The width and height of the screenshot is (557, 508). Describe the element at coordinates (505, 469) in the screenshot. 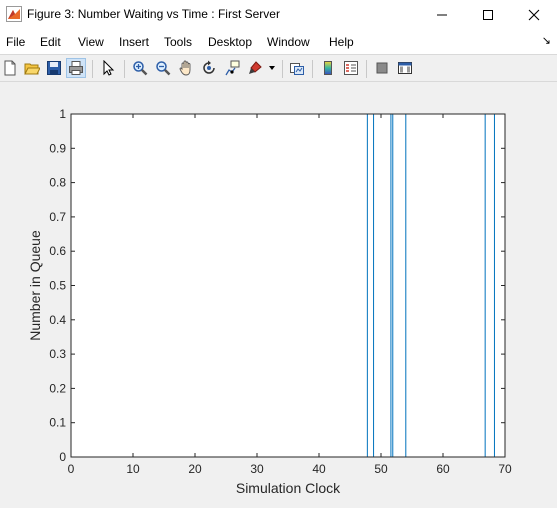

I see `x-tick-label: 70` at that location.